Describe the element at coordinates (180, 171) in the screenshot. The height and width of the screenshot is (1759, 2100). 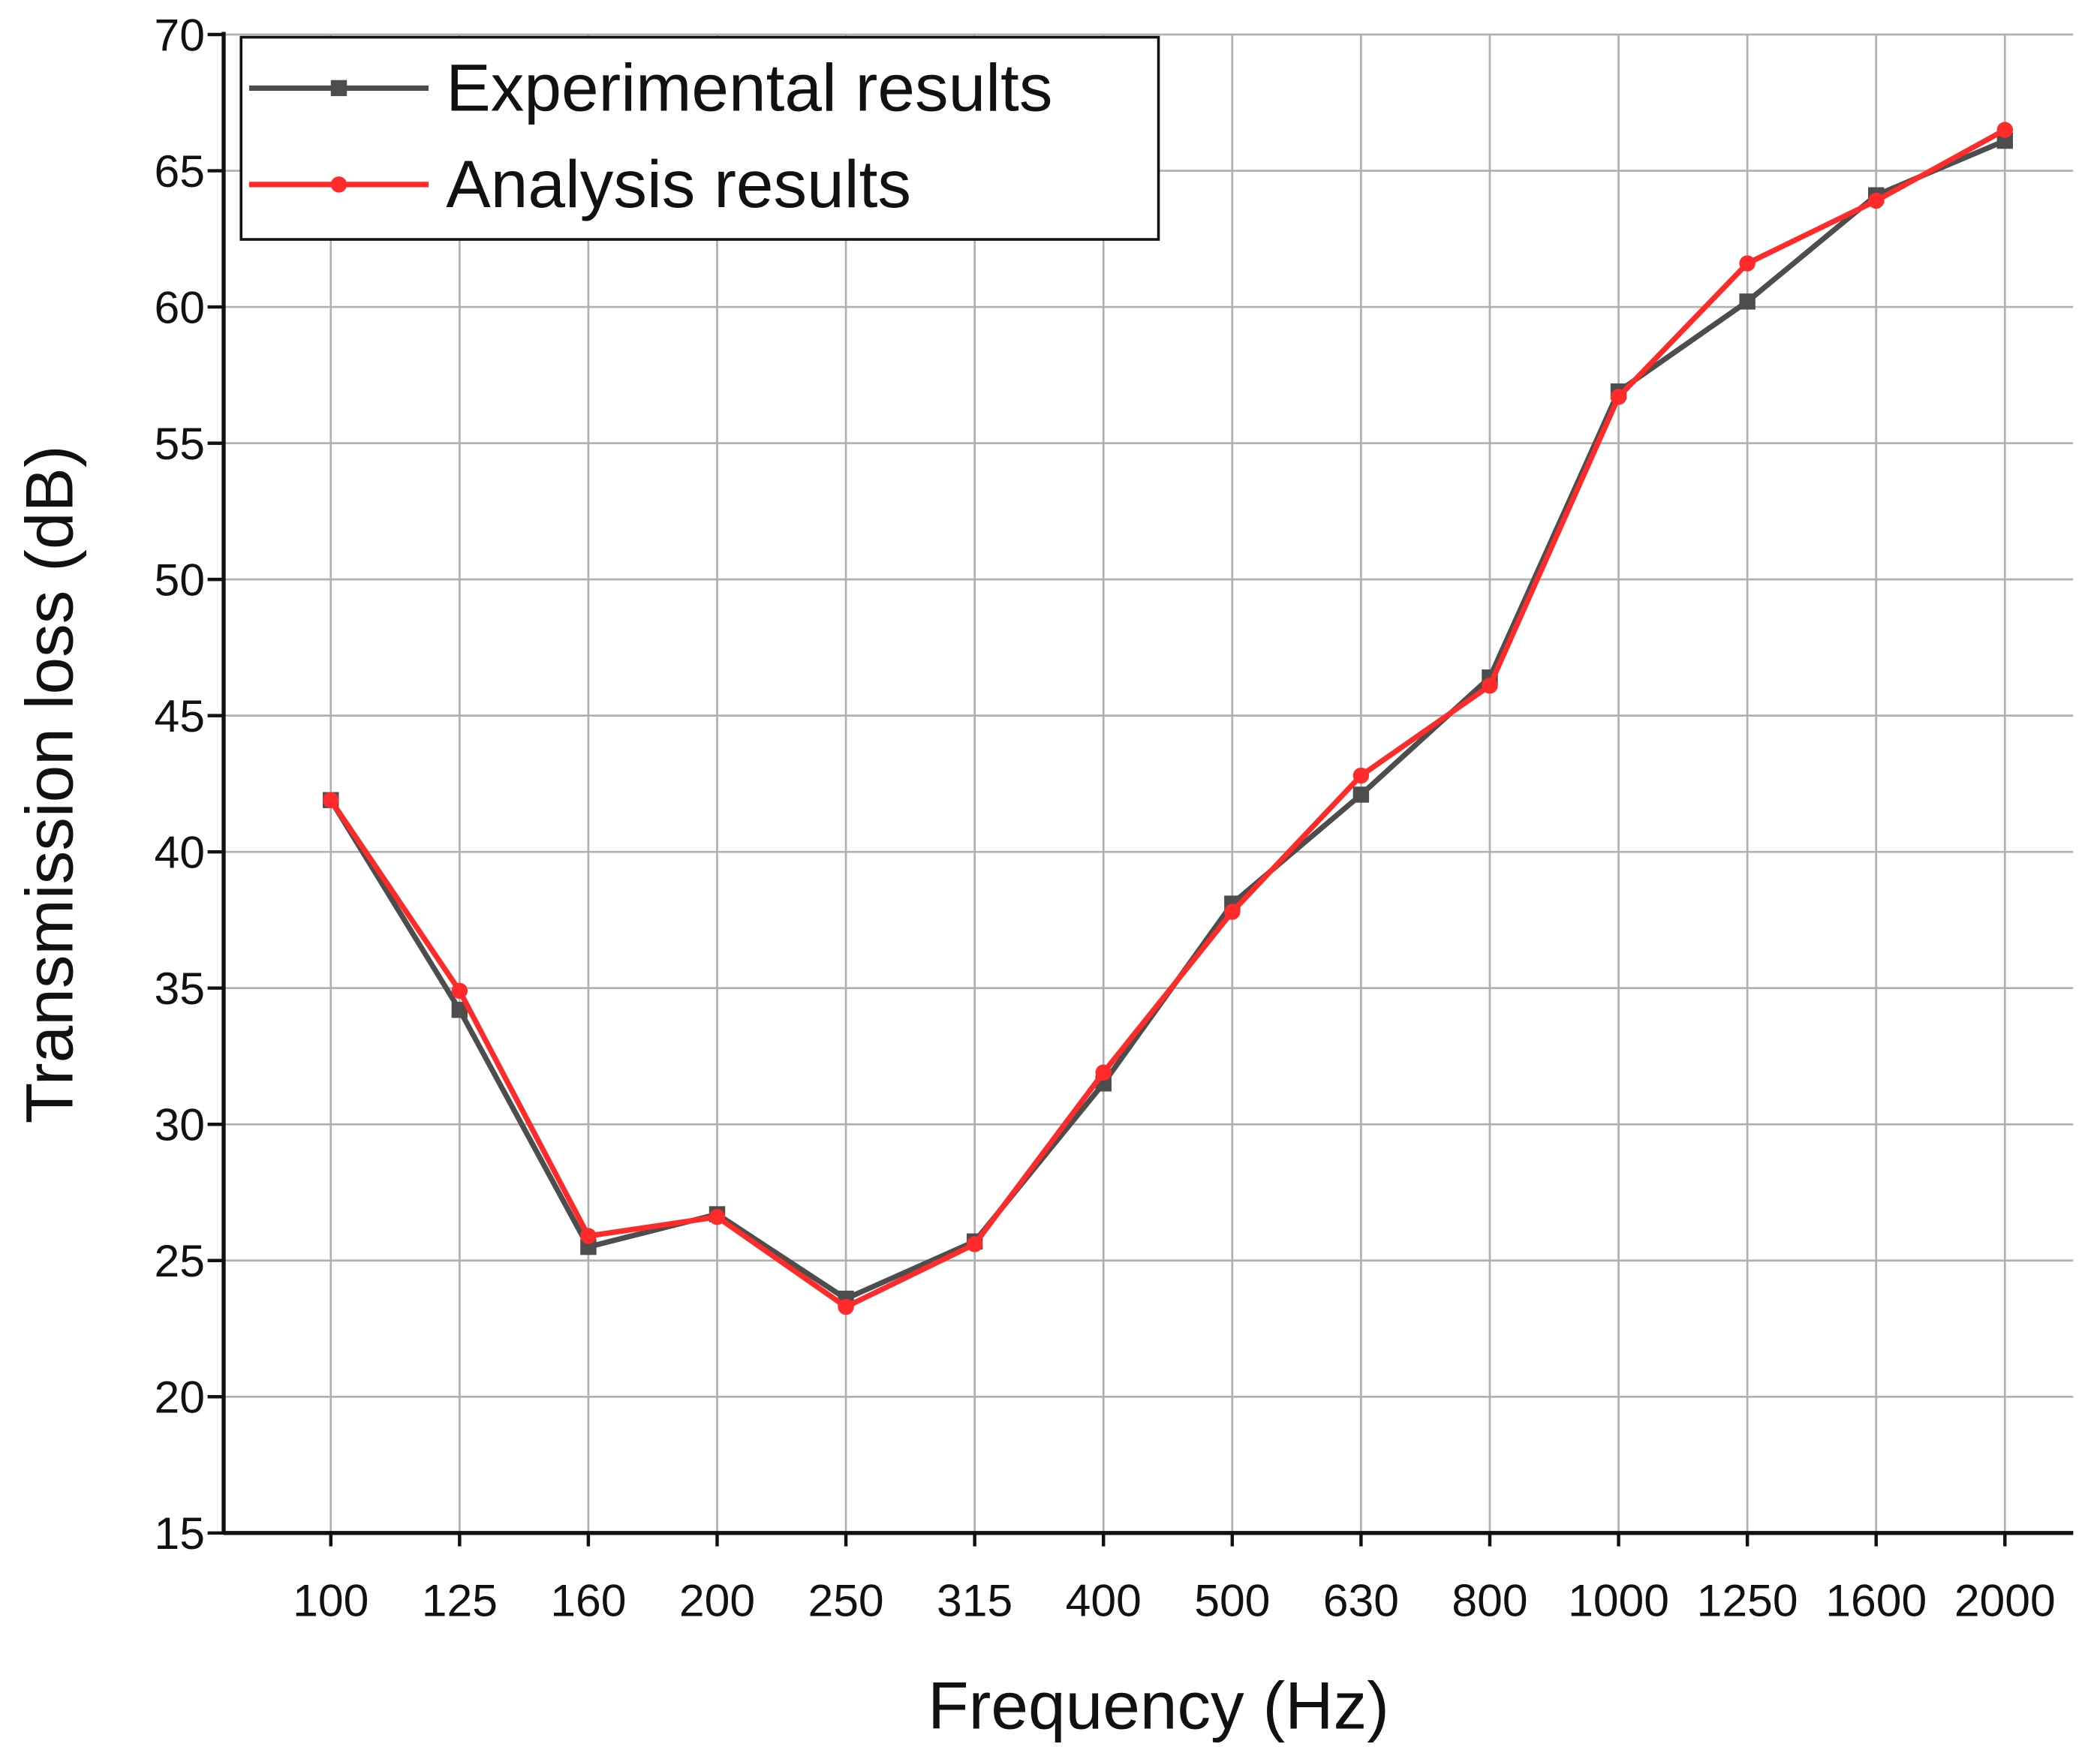
I see `y-tick-label: 65` at that location.